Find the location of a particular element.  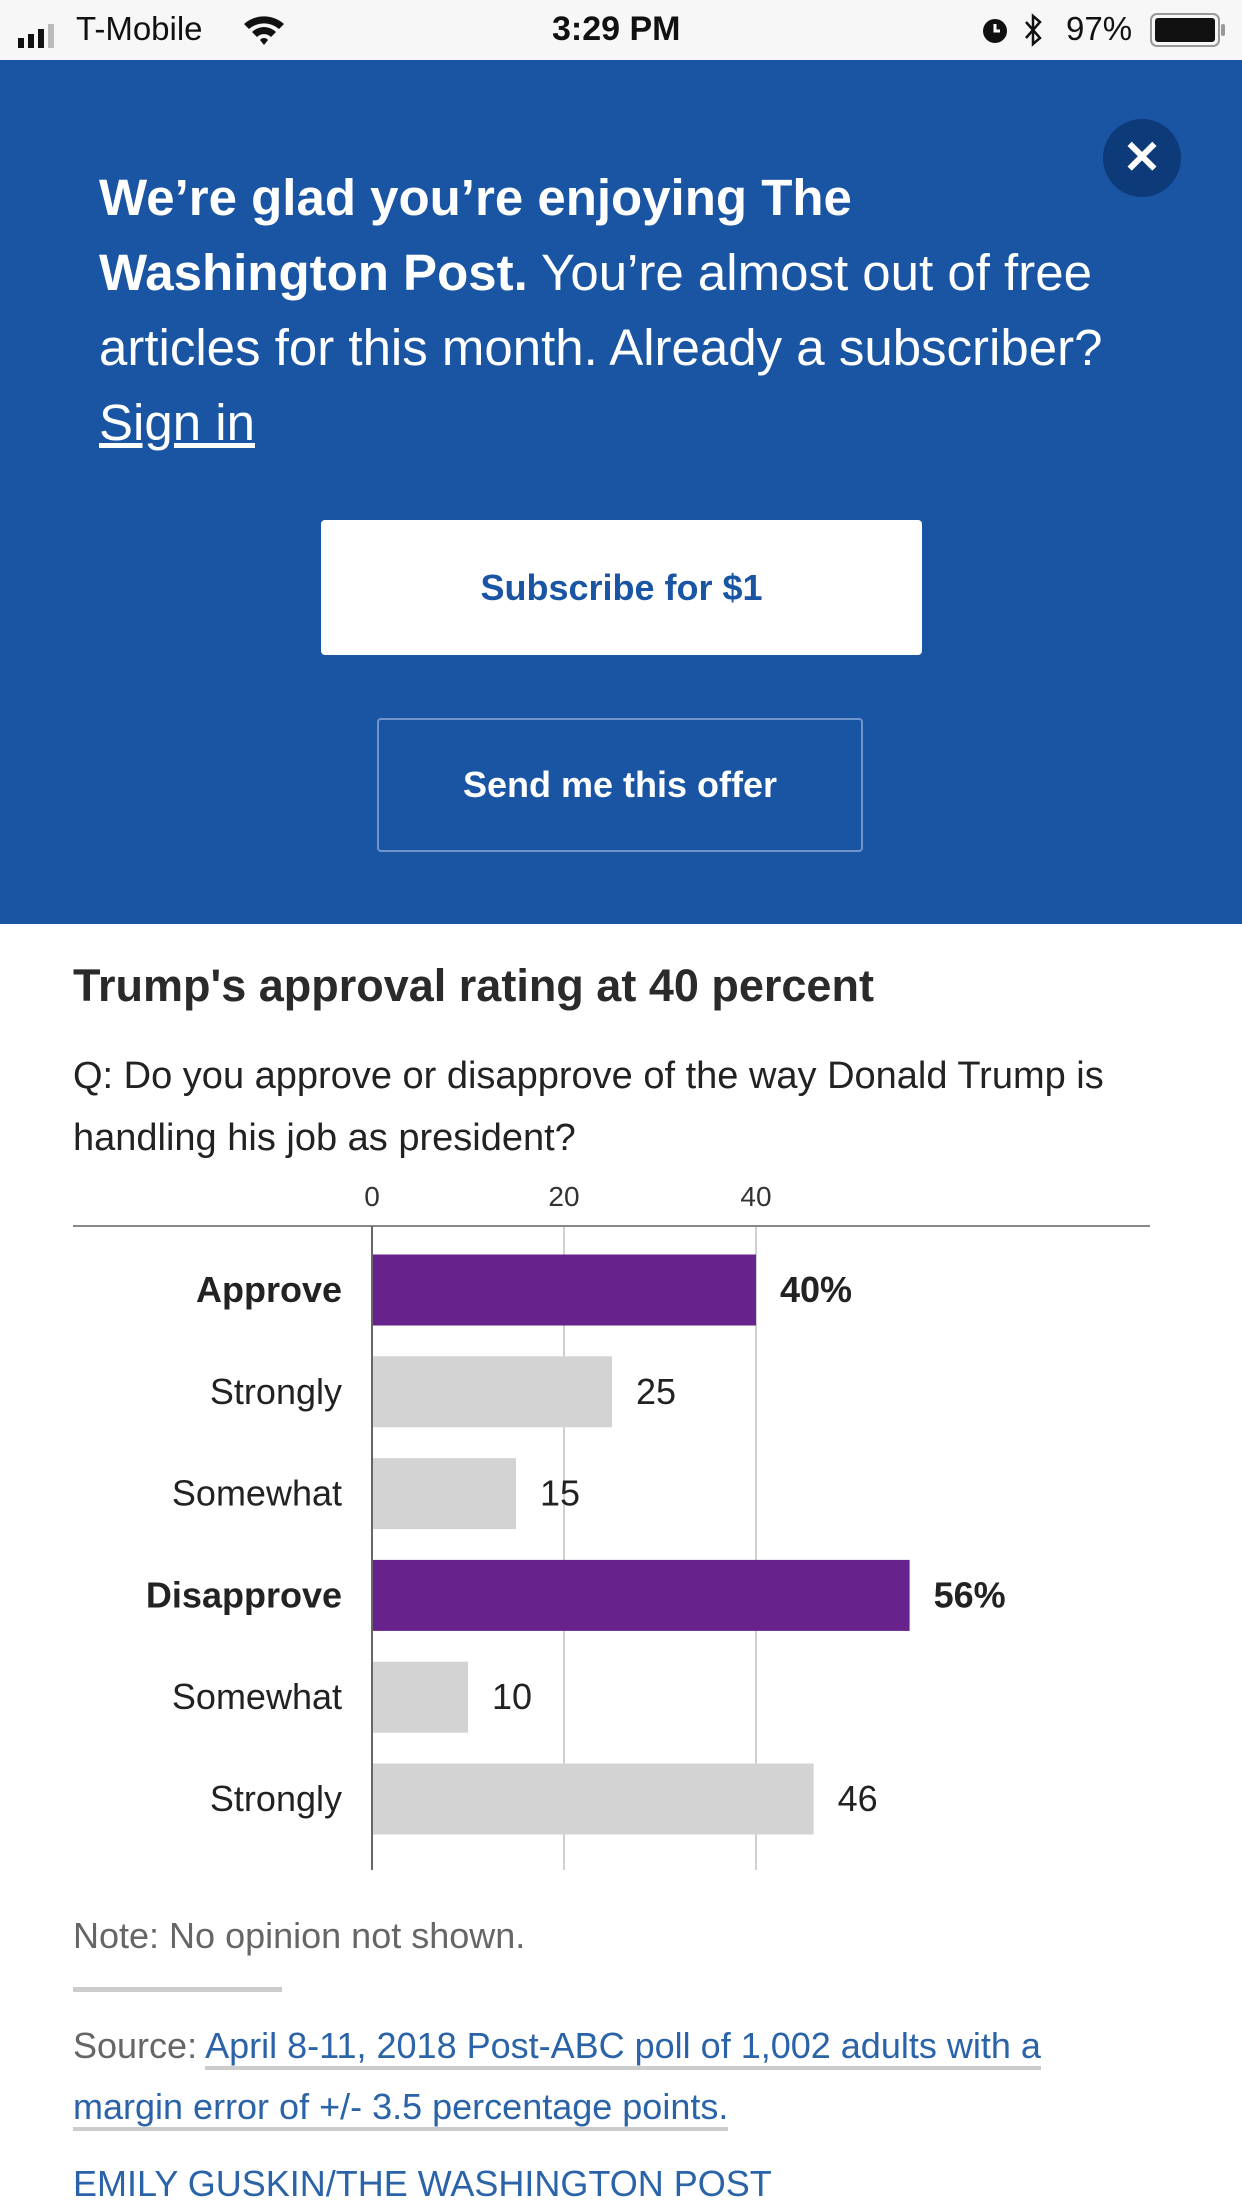

value-label: 25 is located at coordinates (656, 1391).